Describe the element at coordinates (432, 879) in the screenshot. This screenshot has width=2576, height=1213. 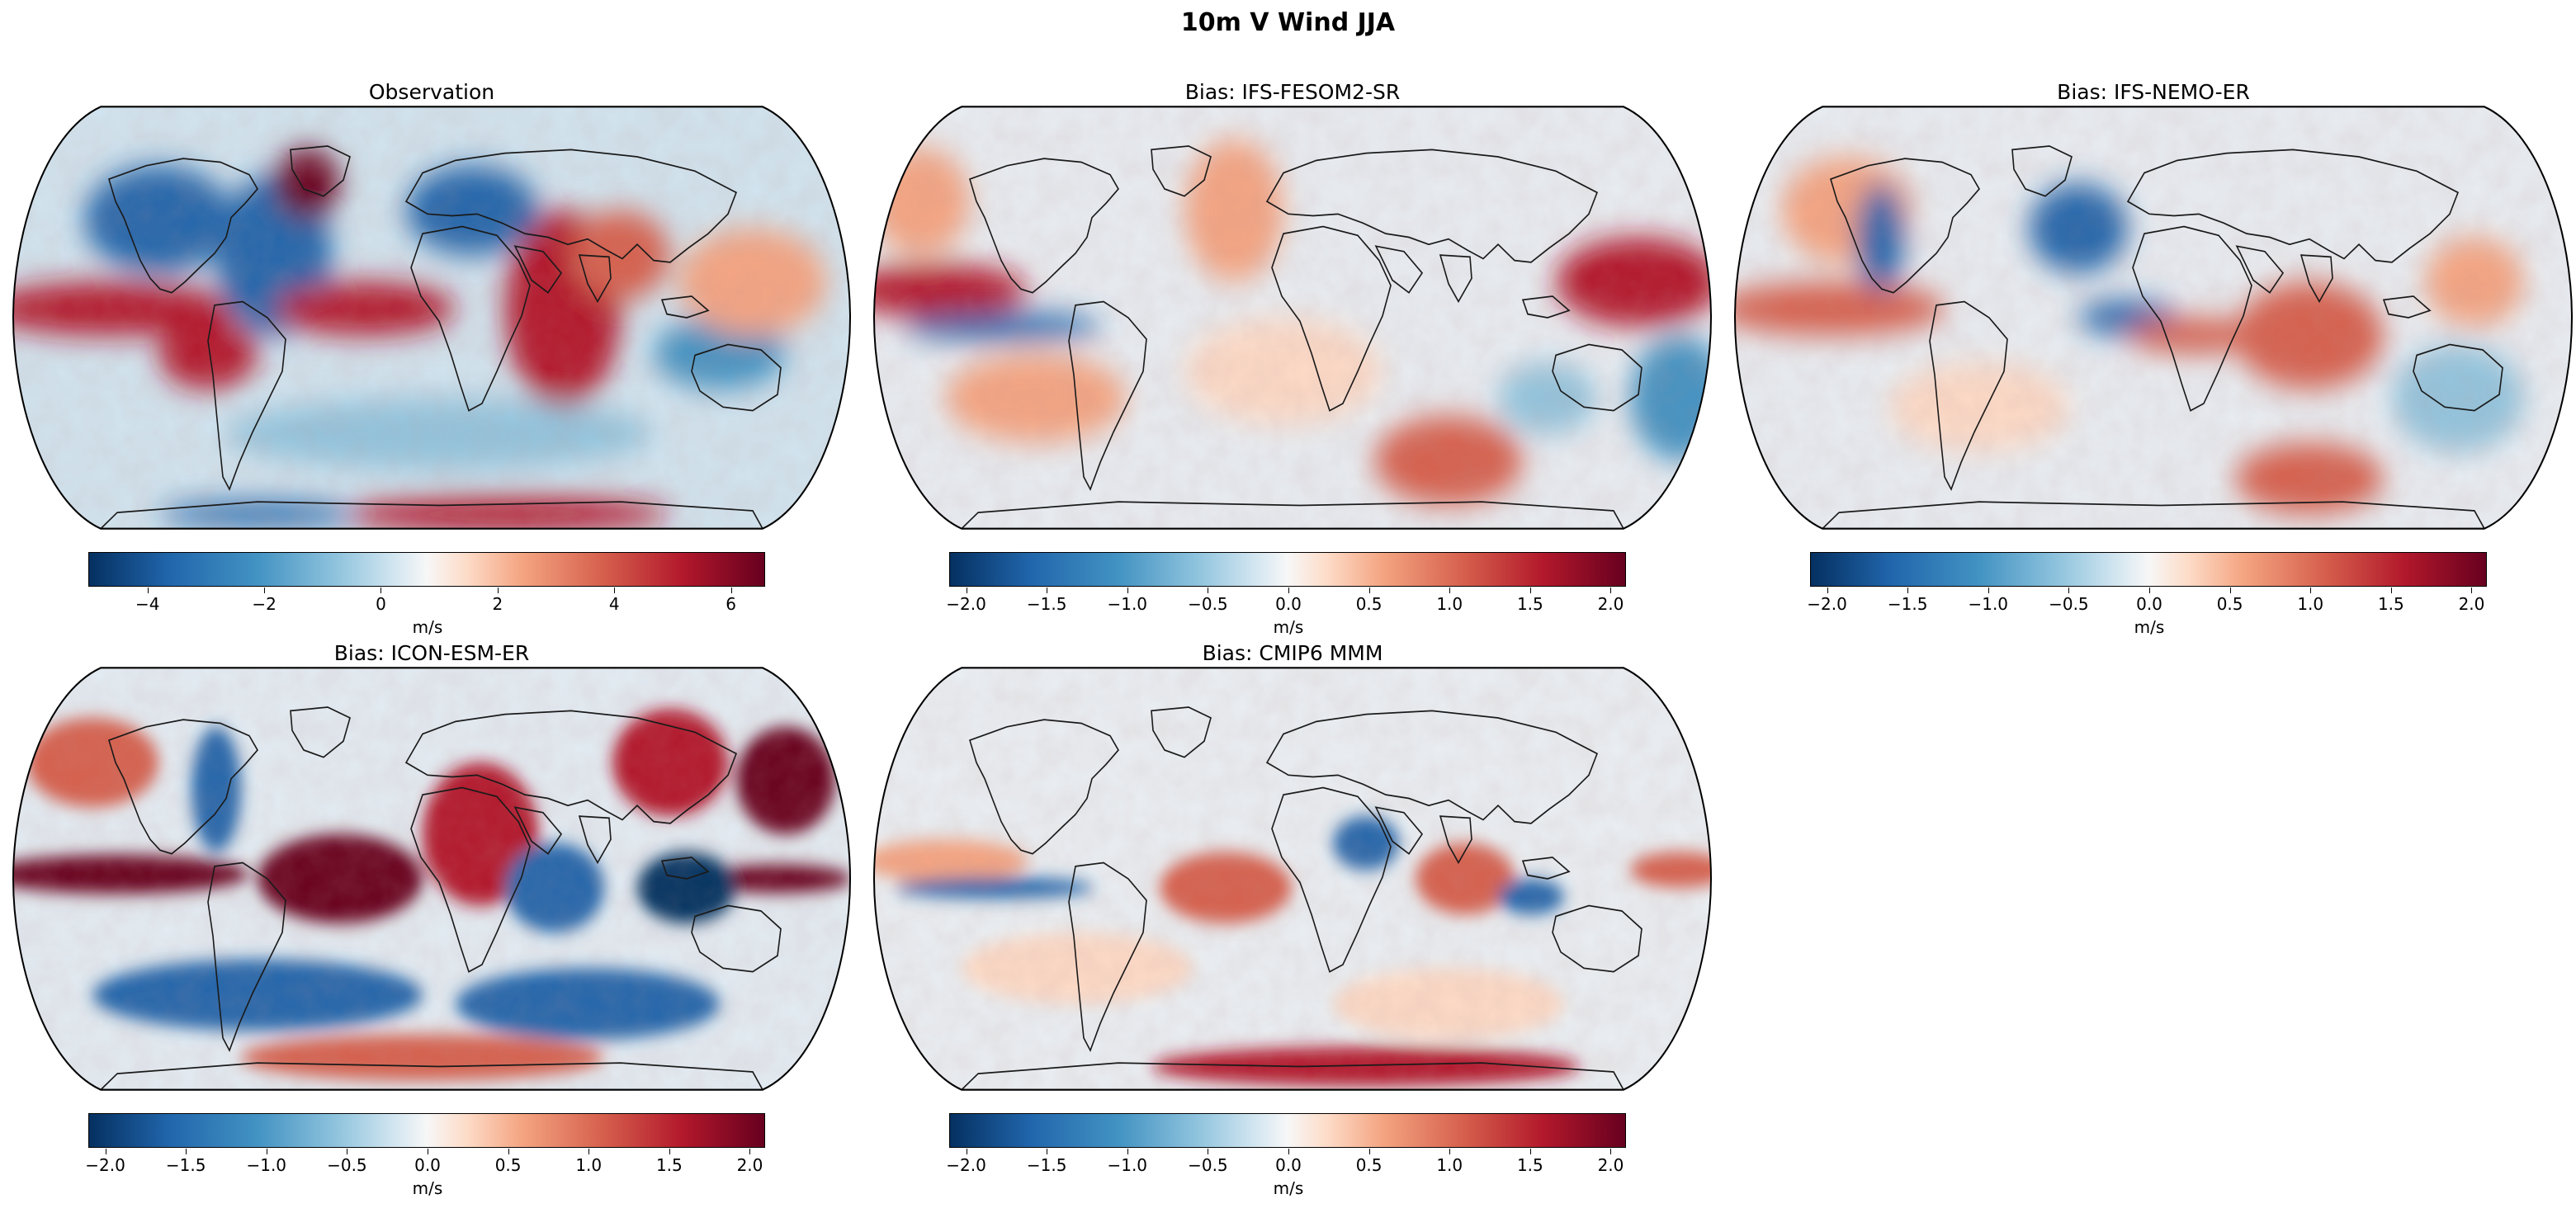
I see `map-icon-esm-er` at that location.